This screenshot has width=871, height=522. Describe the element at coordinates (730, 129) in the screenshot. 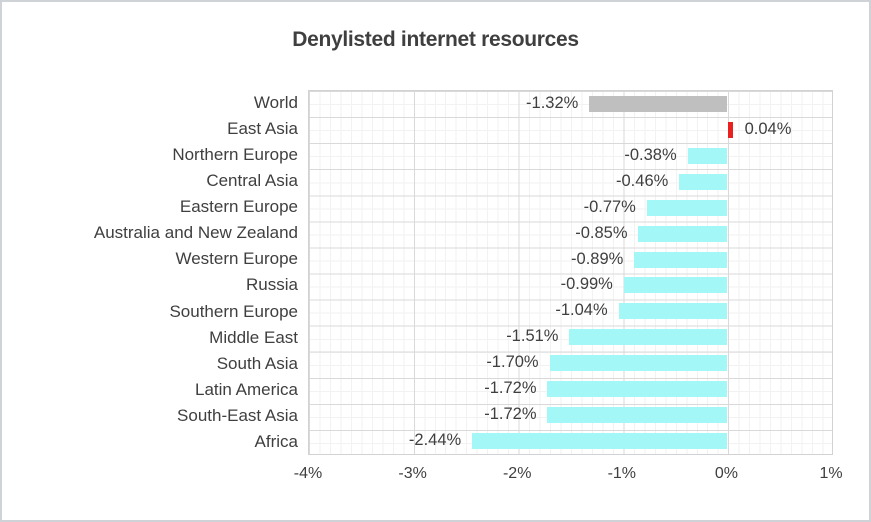

I see `bar-east-asia` at that location.